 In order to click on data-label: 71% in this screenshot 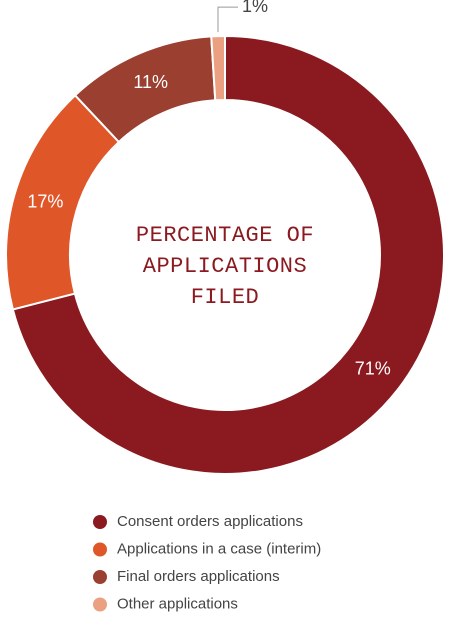, I will do `click(373, 368)`.